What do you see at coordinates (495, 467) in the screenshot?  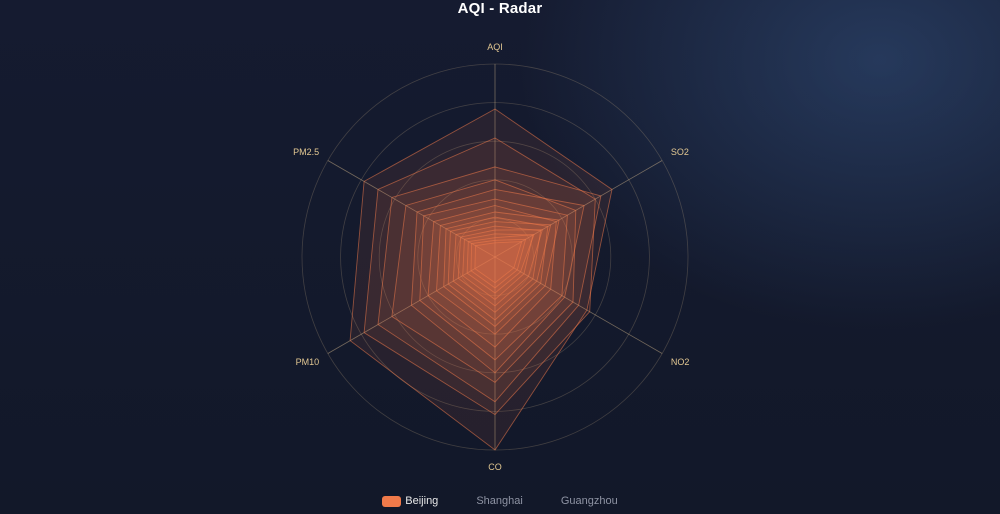 I see `indicator-label-co: CO` at bounding box center [495, 467].